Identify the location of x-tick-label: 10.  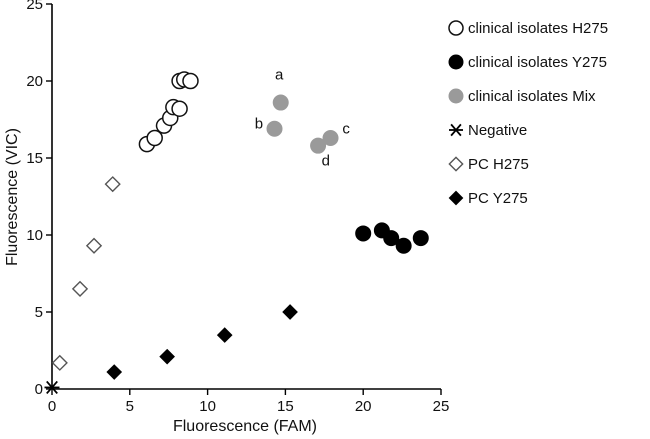
(207, 406).